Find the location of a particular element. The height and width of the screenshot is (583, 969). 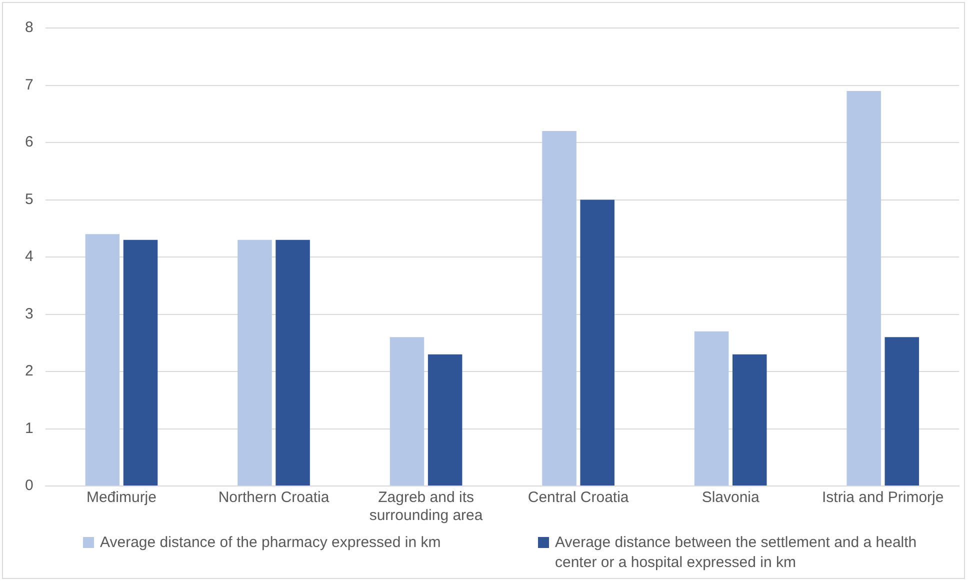

y-tick-label: 5 is located at coordinates (29, 199).